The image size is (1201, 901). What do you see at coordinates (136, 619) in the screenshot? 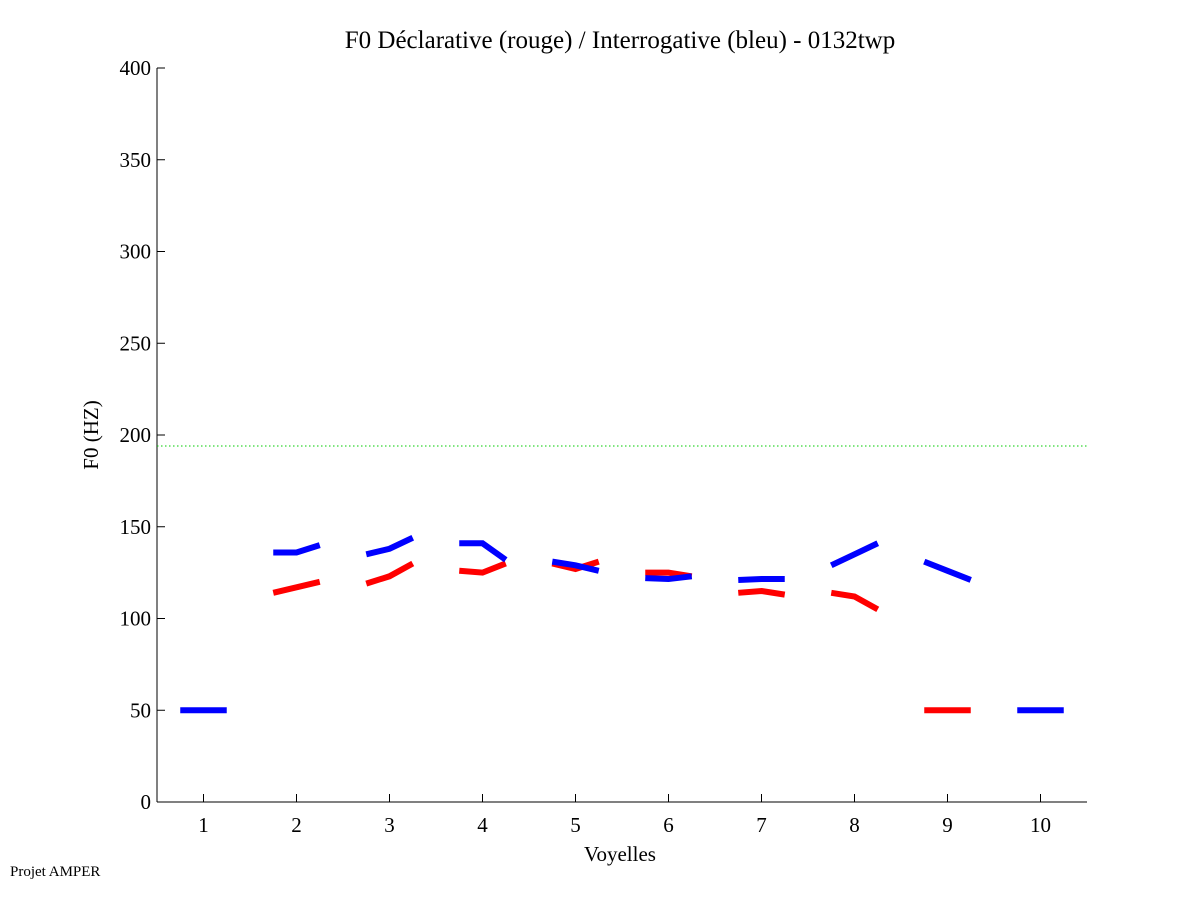
I see `y-tick-label: 100` at bounding box center [136, 619].